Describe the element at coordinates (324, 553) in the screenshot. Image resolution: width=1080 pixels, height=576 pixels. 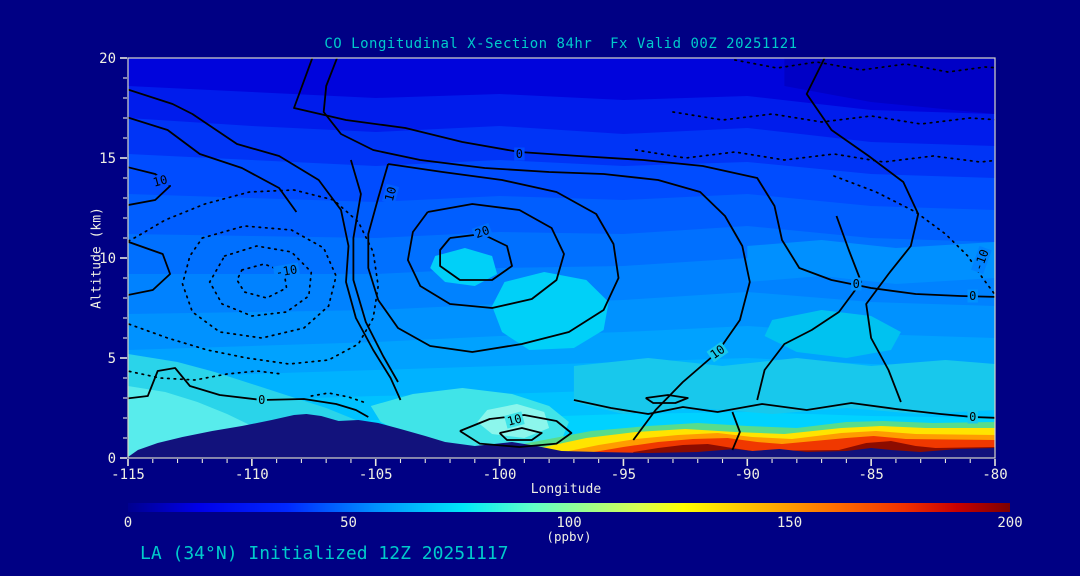
I see `init-annotation: LA (34°N) Initialized 12Z 20251117` at that location.